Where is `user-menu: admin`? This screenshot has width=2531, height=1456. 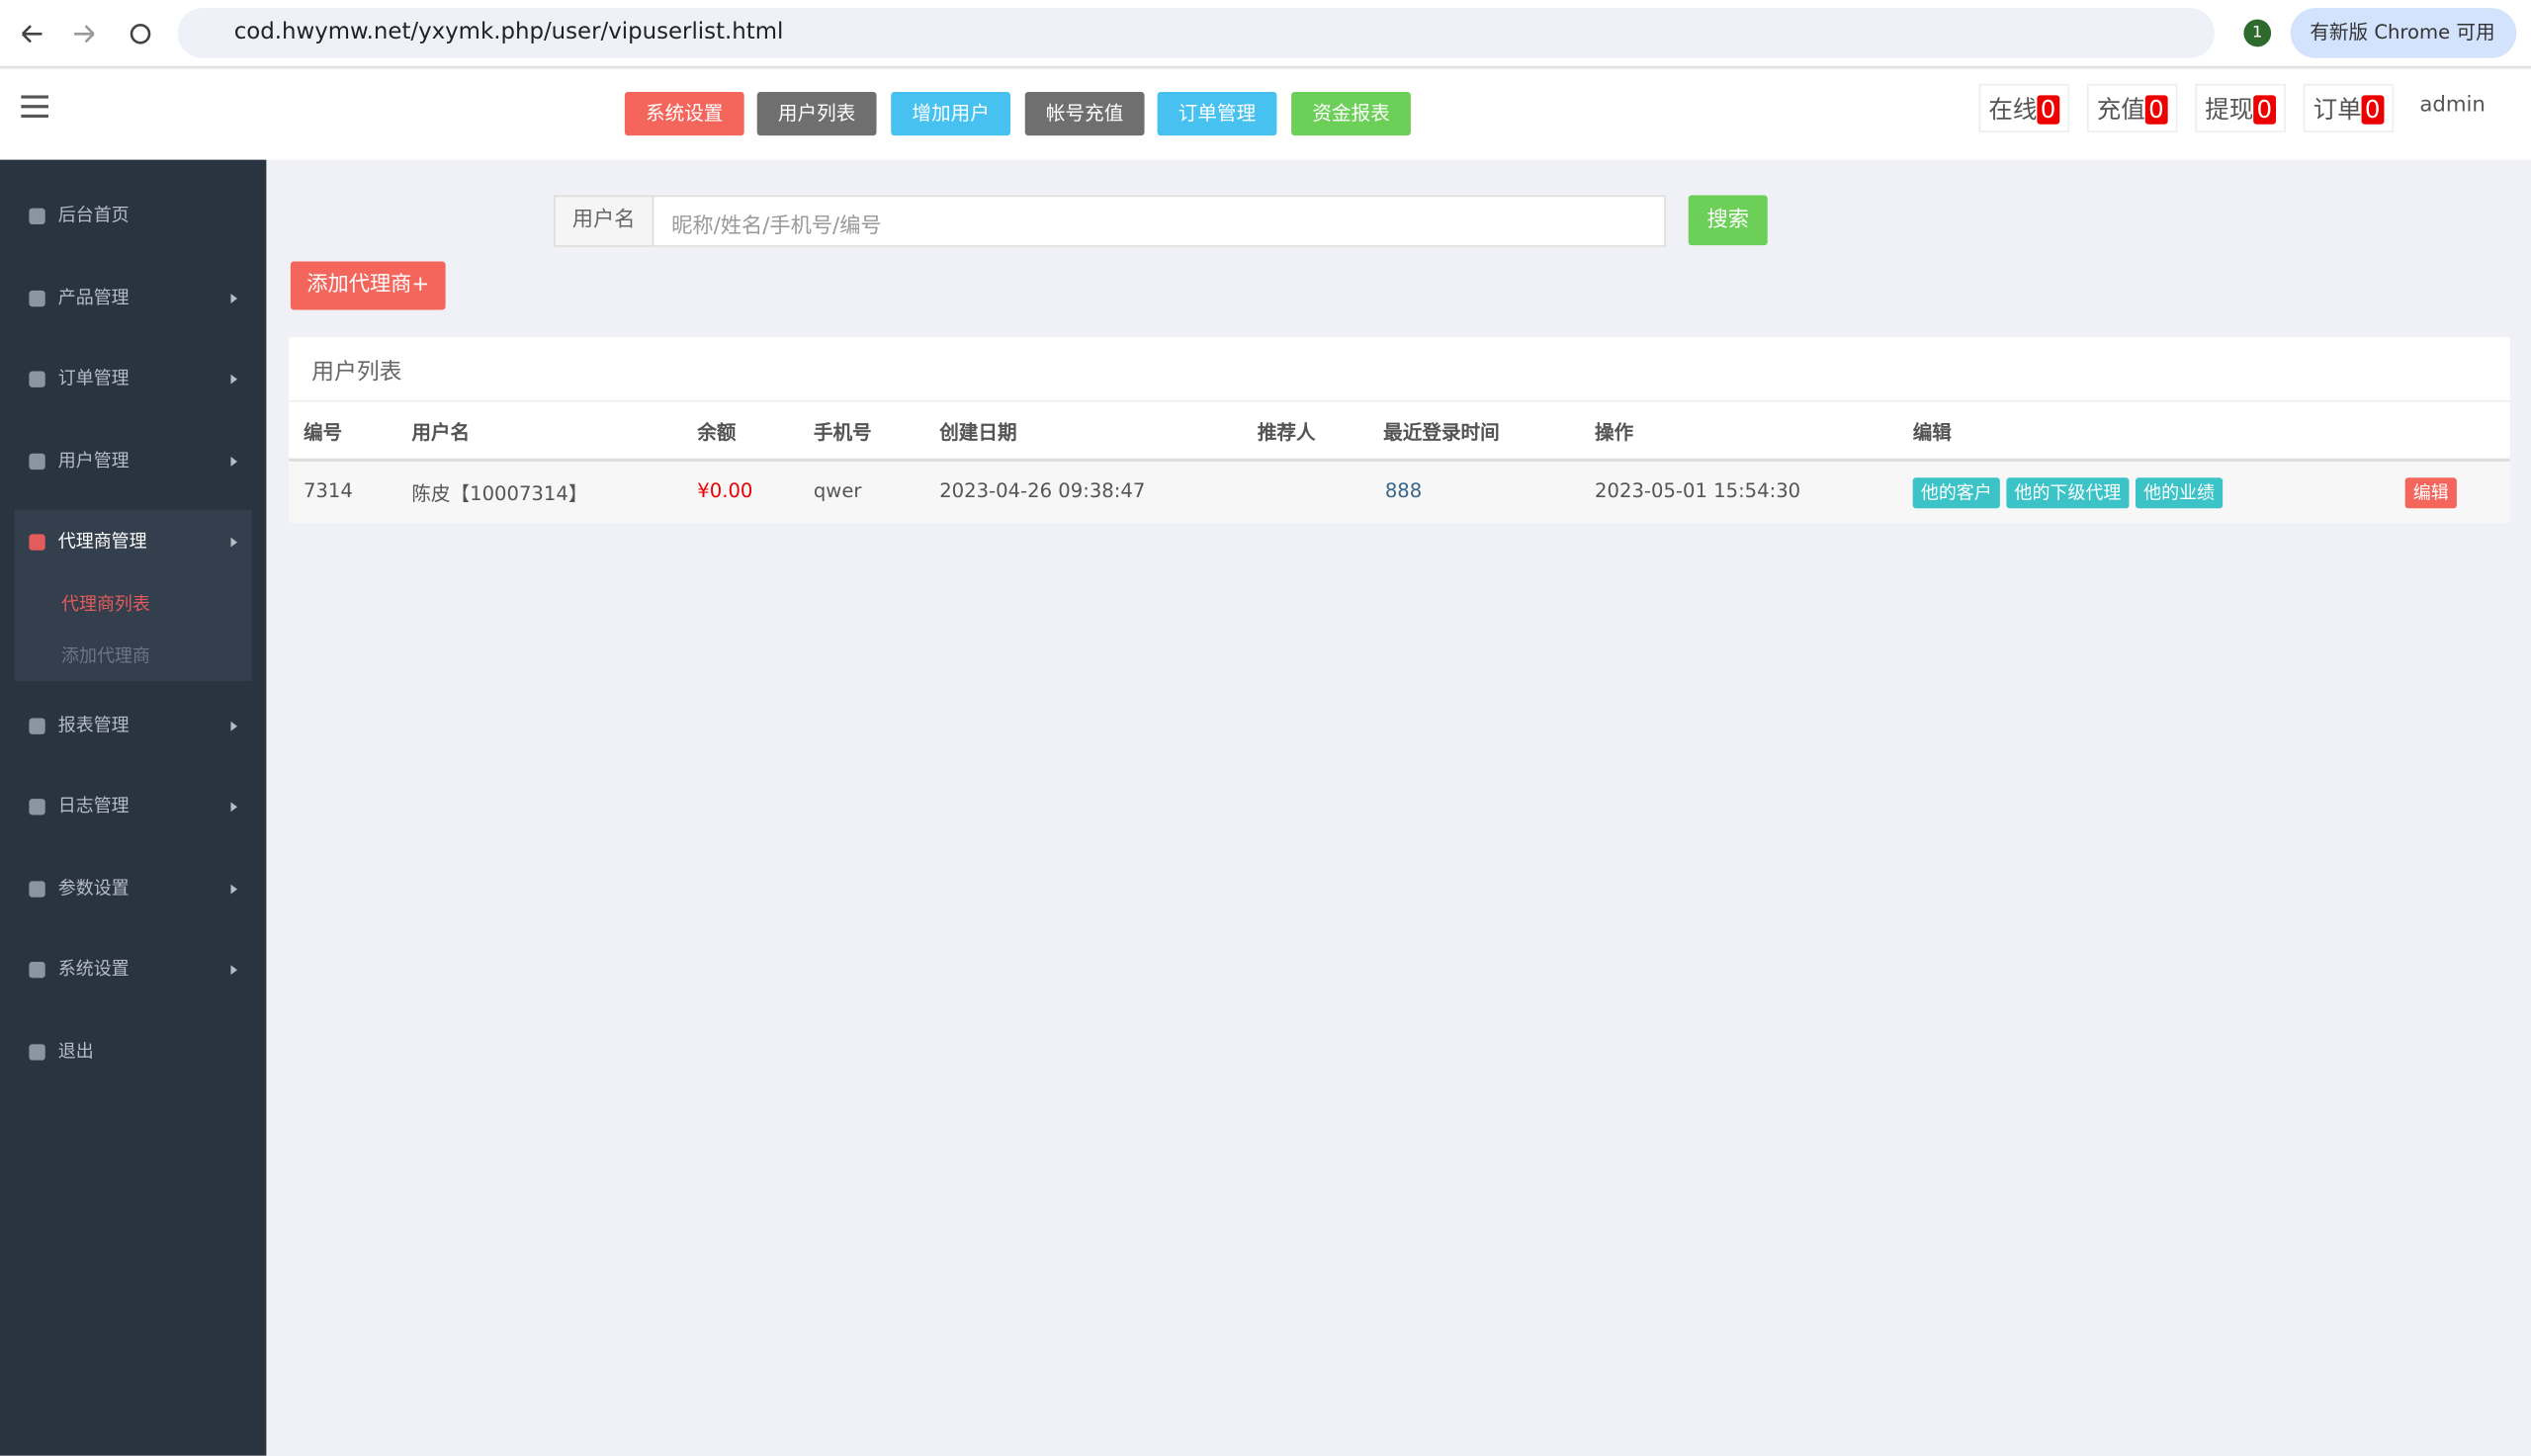 user-menu: admin is located at coordinates (2452, 106).